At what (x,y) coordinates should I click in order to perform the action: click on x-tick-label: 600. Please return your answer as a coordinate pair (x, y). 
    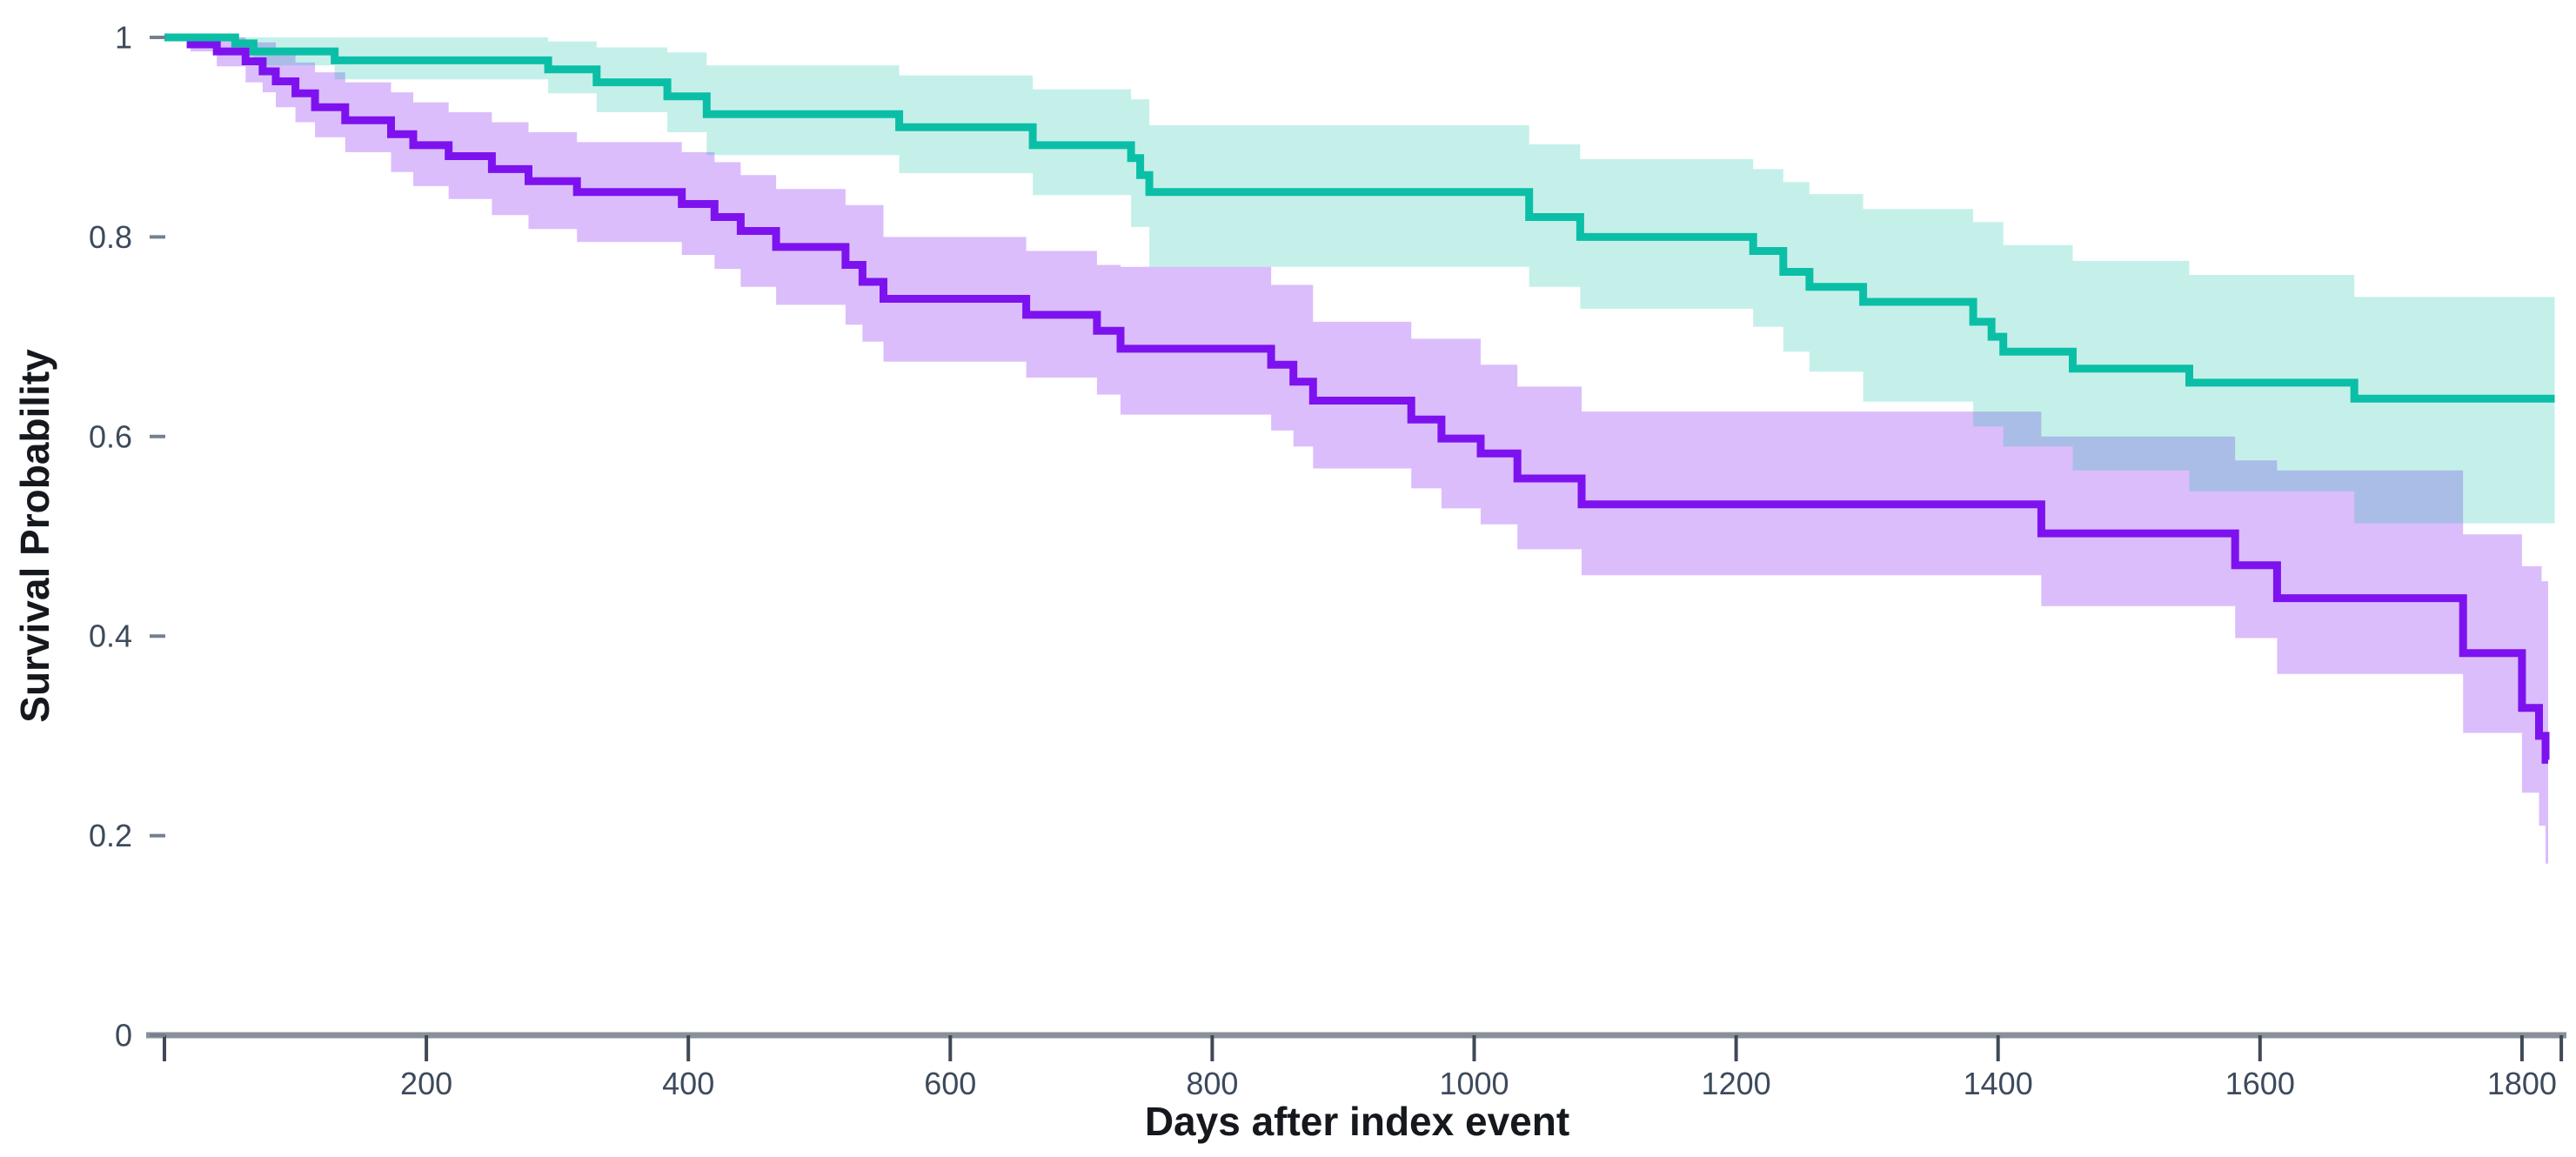
    Looking at the image, I should click on (950, 1083).